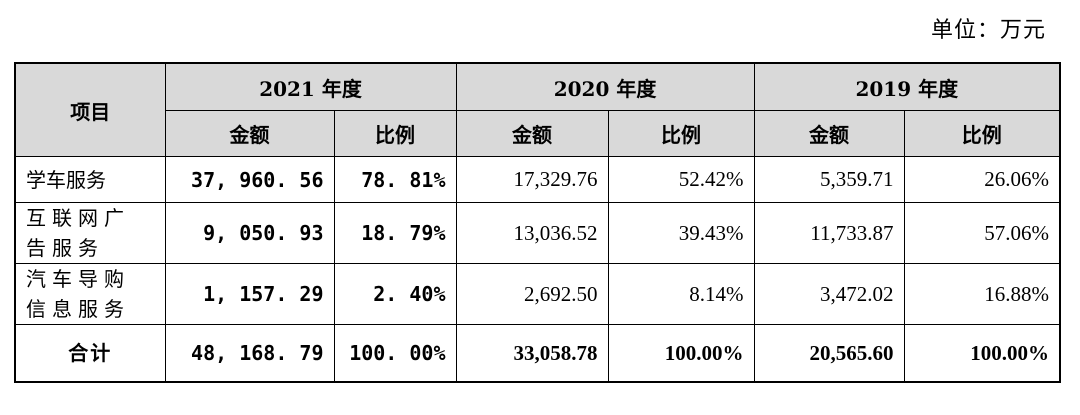  Describe the element at coordinates (532, 353) in the screenshot. I see `total-2020-amount: 33,058.78` at that location.